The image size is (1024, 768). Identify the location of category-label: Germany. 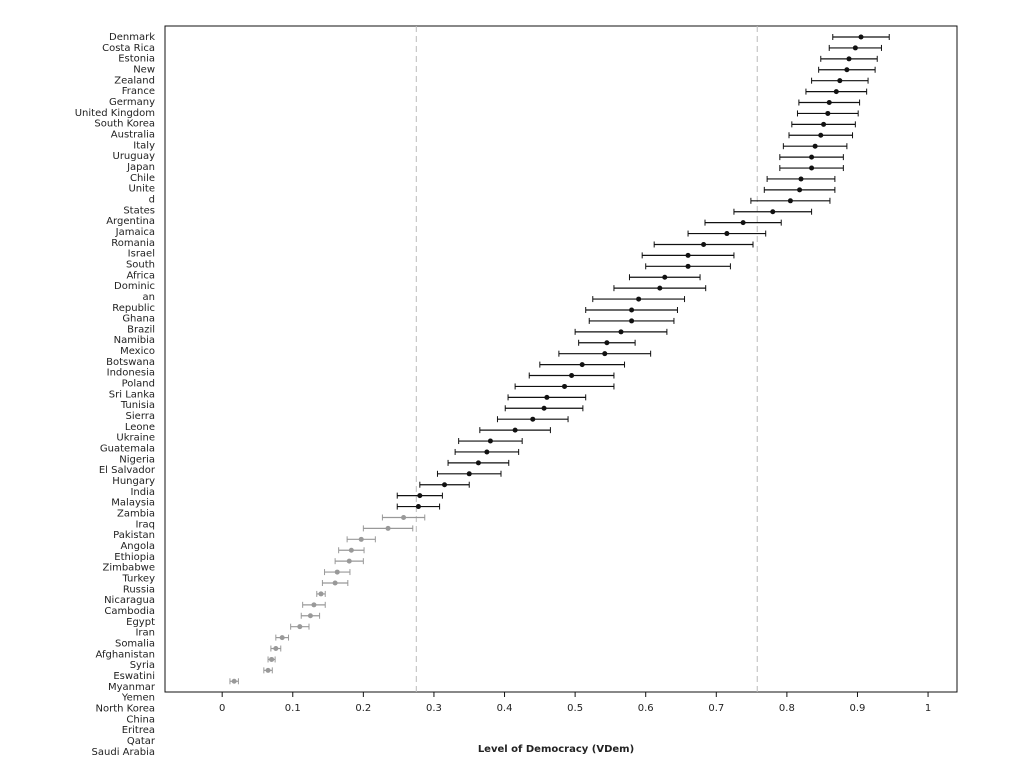
(132, 102).